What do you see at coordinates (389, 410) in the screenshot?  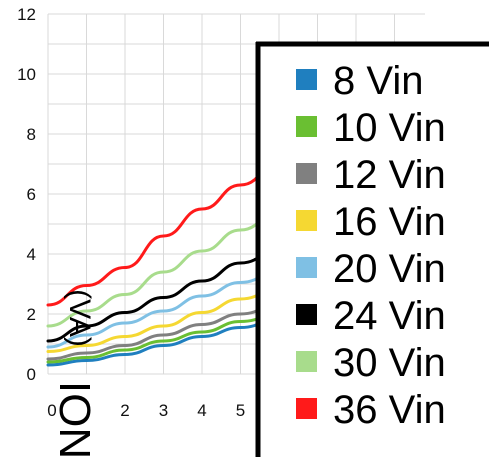 I see `legend-label: 36 Vin` at bounding box center [389, 410].